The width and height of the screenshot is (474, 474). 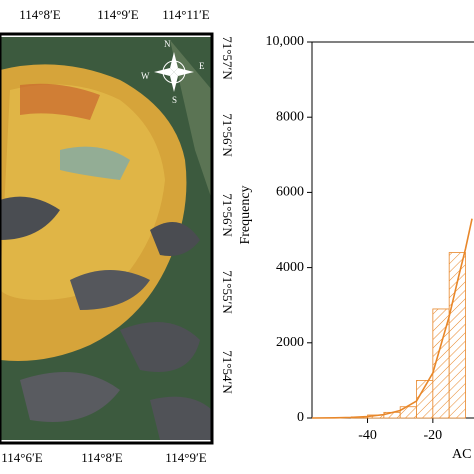 I want to click on map-top-label: 114°8′E, so click(x=40, y=14).